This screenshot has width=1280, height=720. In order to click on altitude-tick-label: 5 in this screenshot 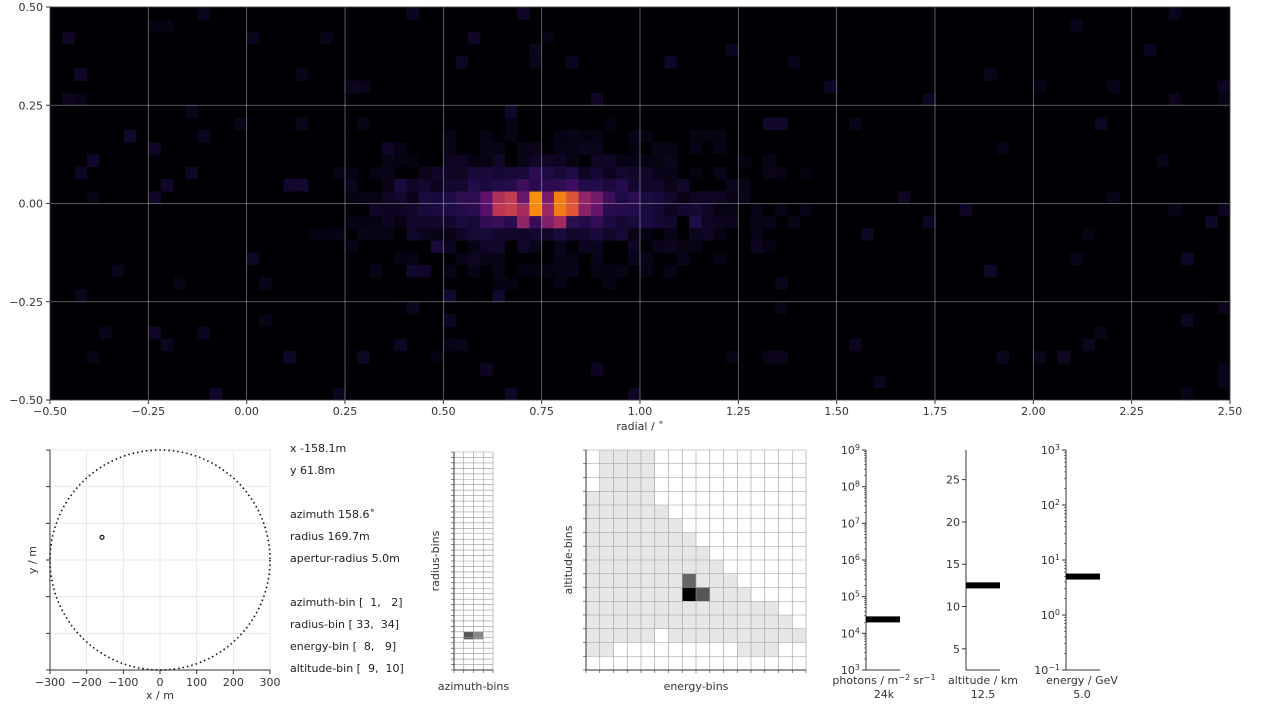, I will do `click(956, 649)`.